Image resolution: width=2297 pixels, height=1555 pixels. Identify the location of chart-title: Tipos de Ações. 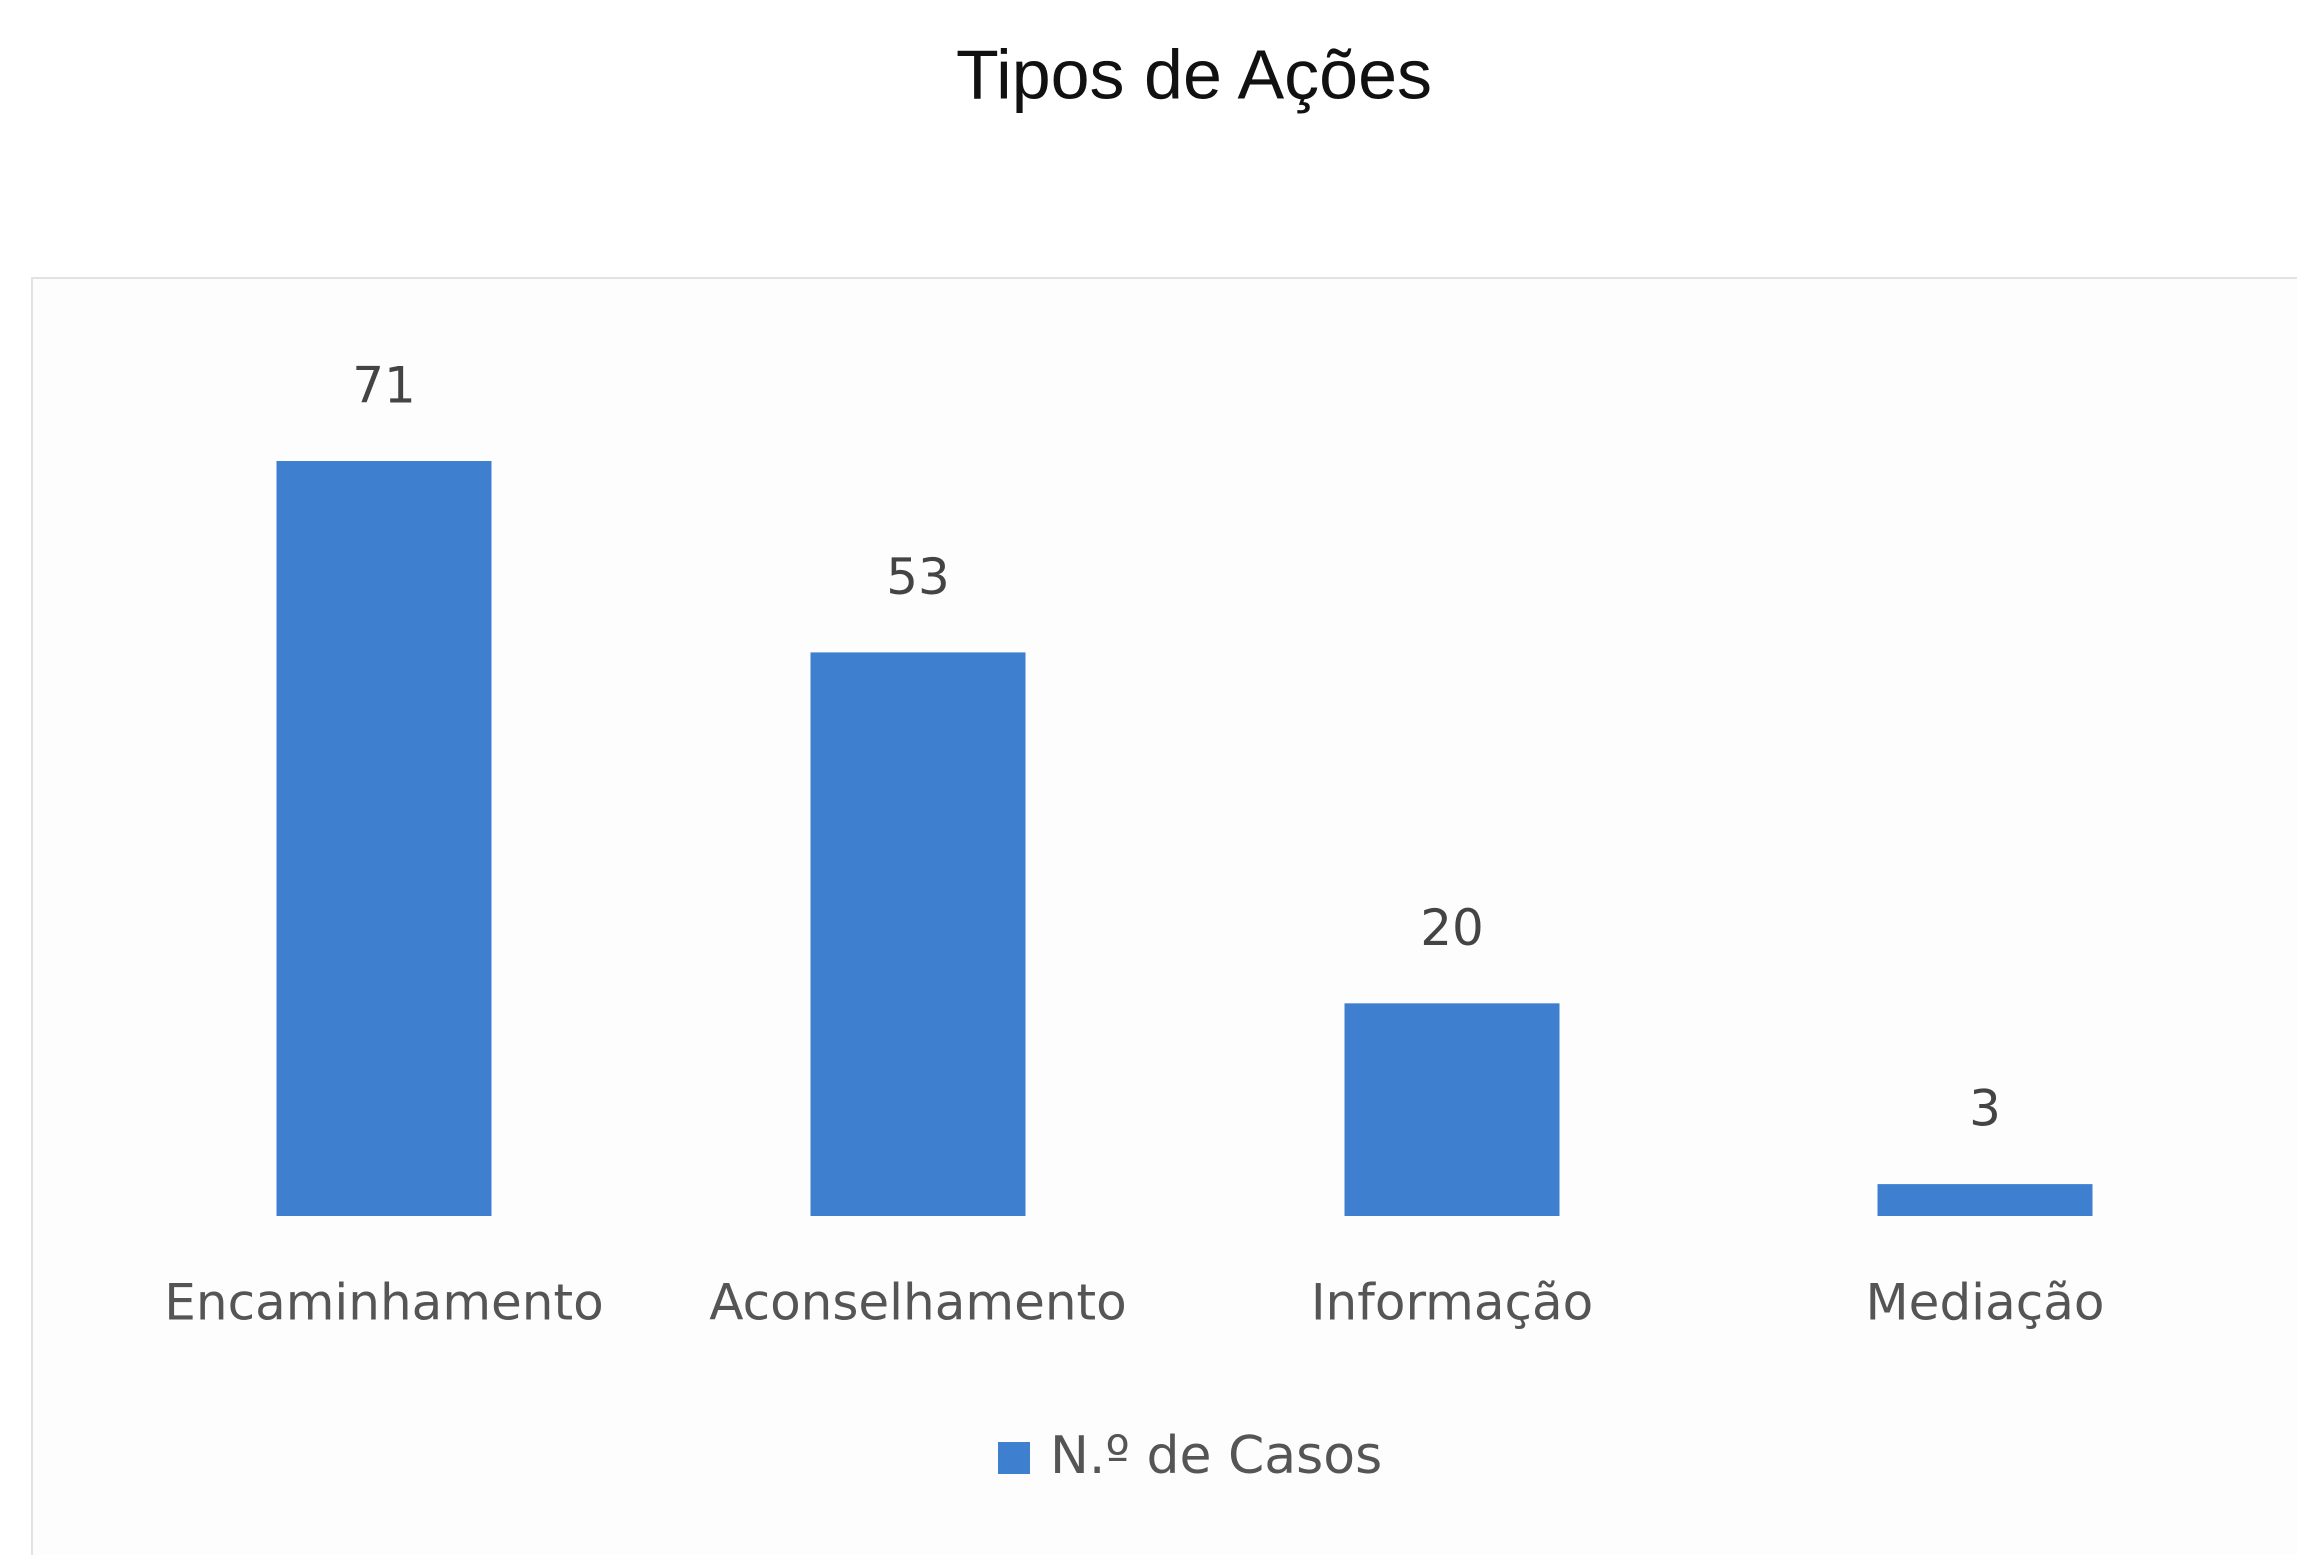
(1194, 74).